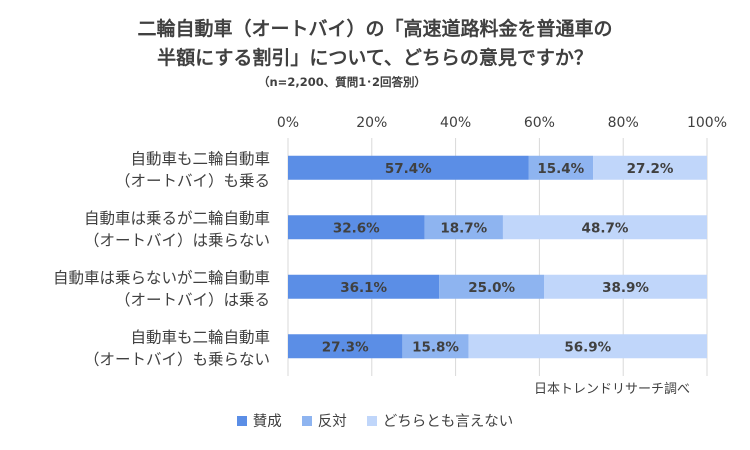 This screenshot has height=450, width=750. I want to click on x-tick-label: 20%, so click(371, 123).